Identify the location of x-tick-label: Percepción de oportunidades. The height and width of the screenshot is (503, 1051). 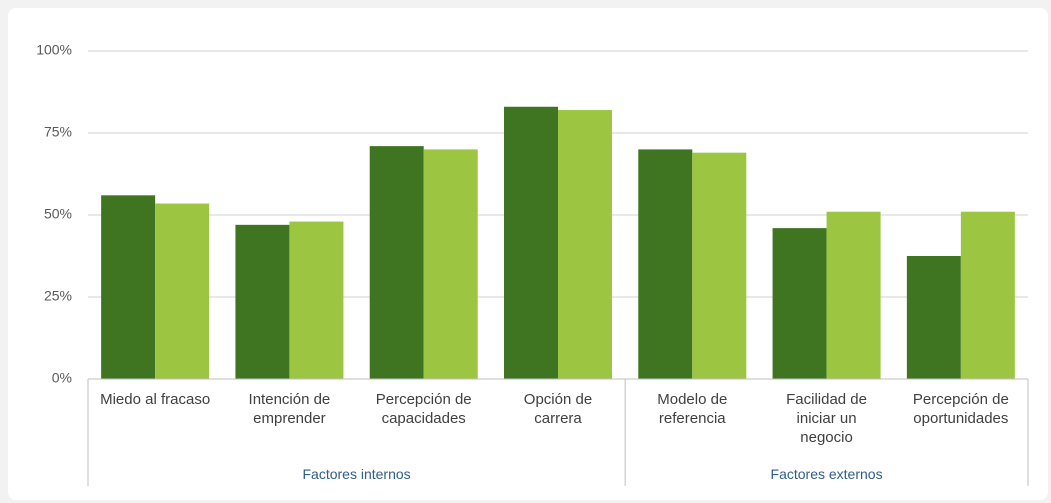
(960, 409).